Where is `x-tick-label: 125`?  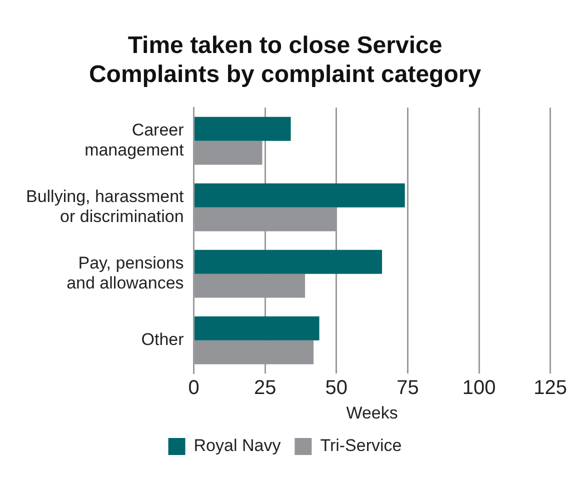
x-tick-label: 125 is located at coordinates (551, 388).